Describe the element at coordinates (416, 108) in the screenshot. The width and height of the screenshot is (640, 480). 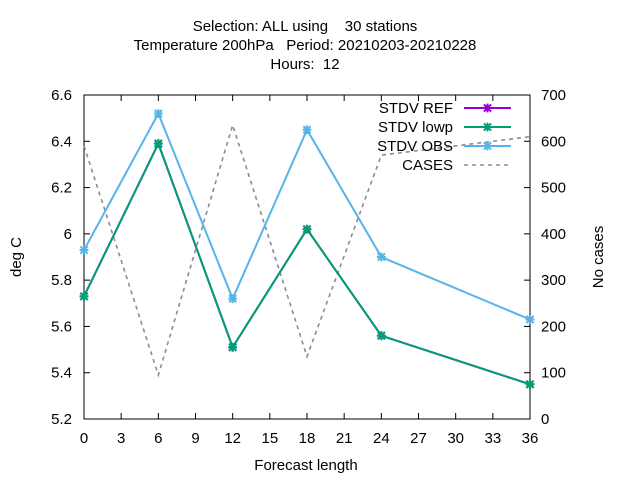
I see `legend-label-stdv-ref: STDV REF` at that location.